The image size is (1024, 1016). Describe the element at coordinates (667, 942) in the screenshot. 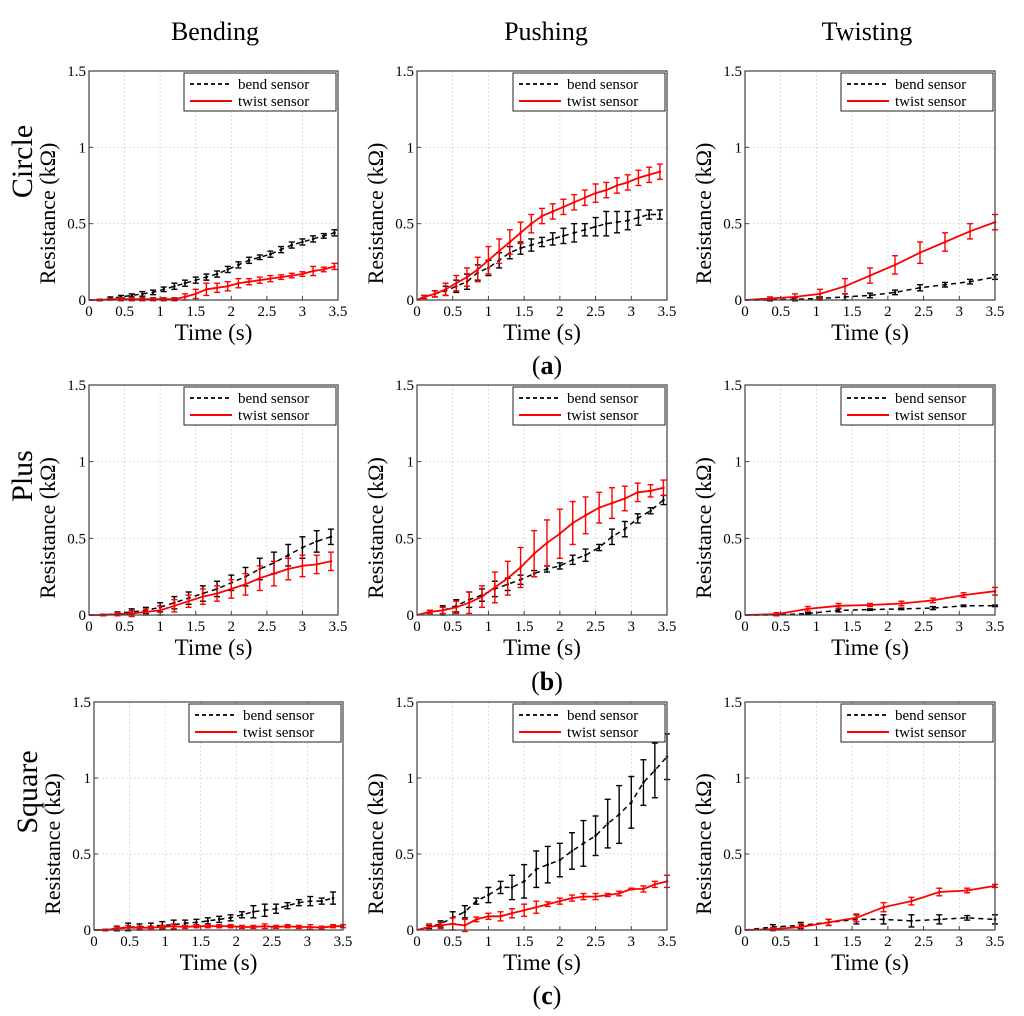

I see `x-tick-label: 3.5` at that location.